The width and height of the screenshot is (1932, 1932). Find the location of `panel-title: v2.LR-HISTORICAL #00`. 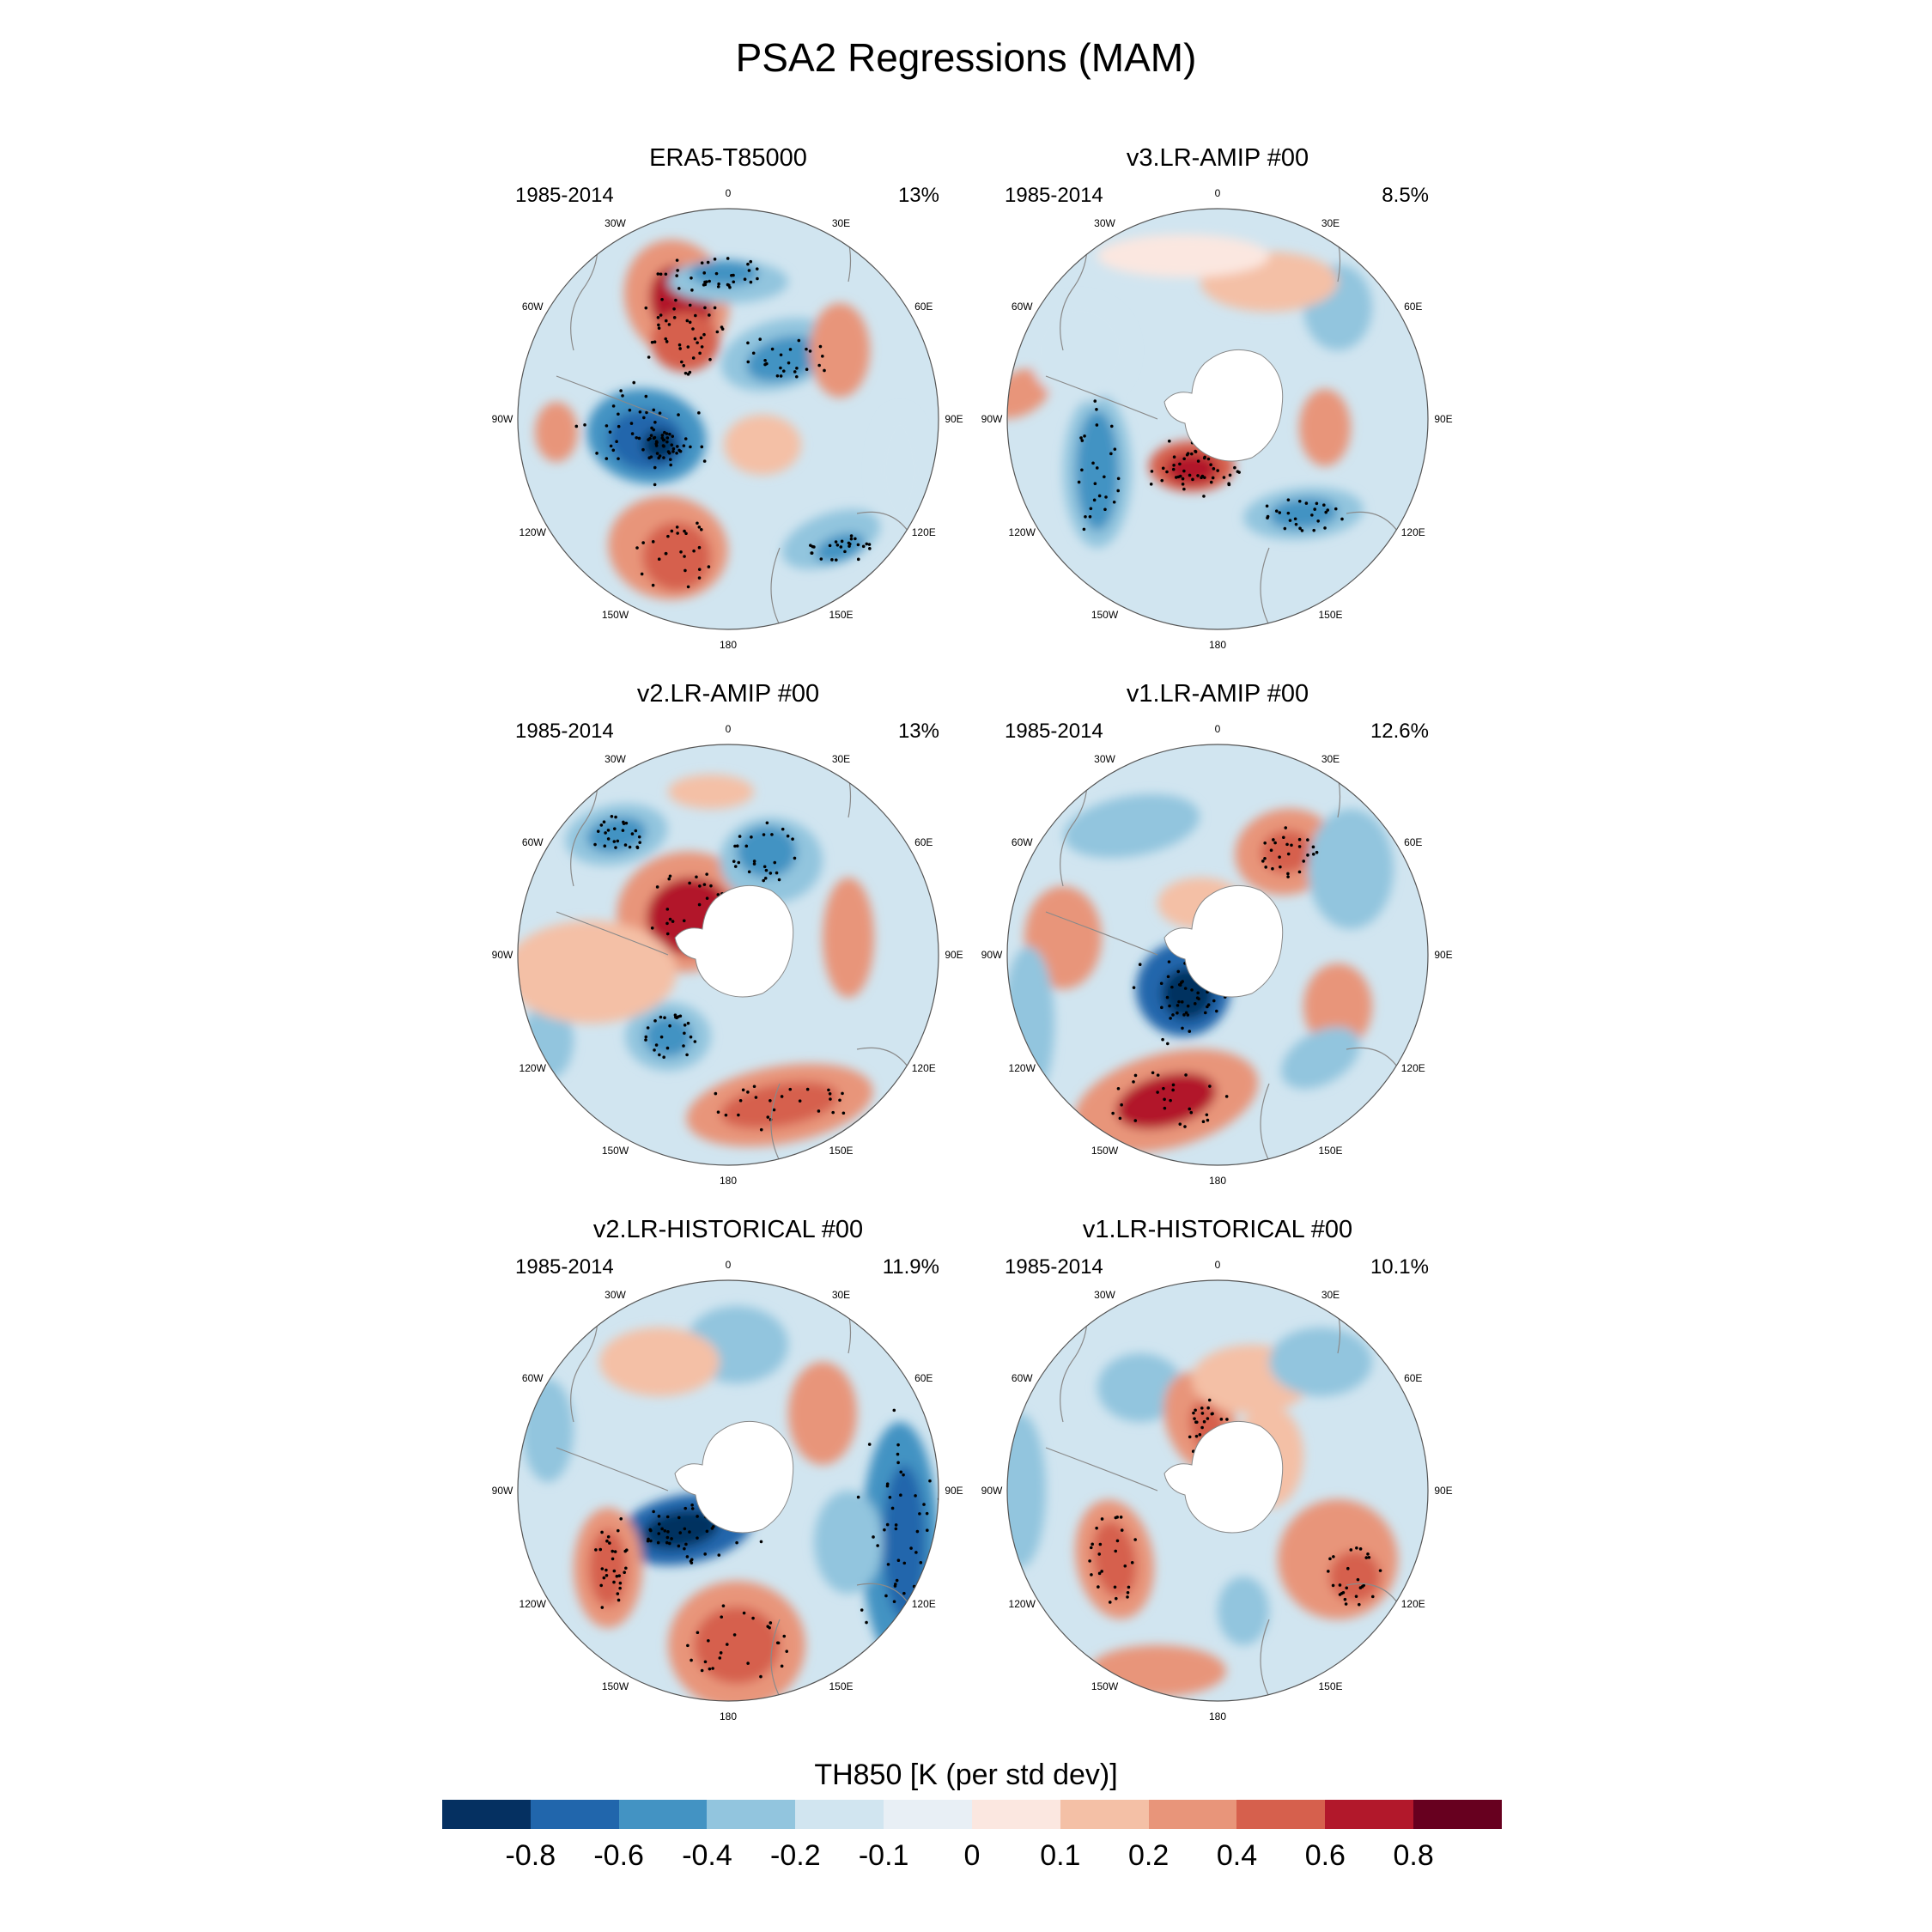

panel-title: v2.LR-HISTORICAL #00 is located at coordinates (728, 1229).